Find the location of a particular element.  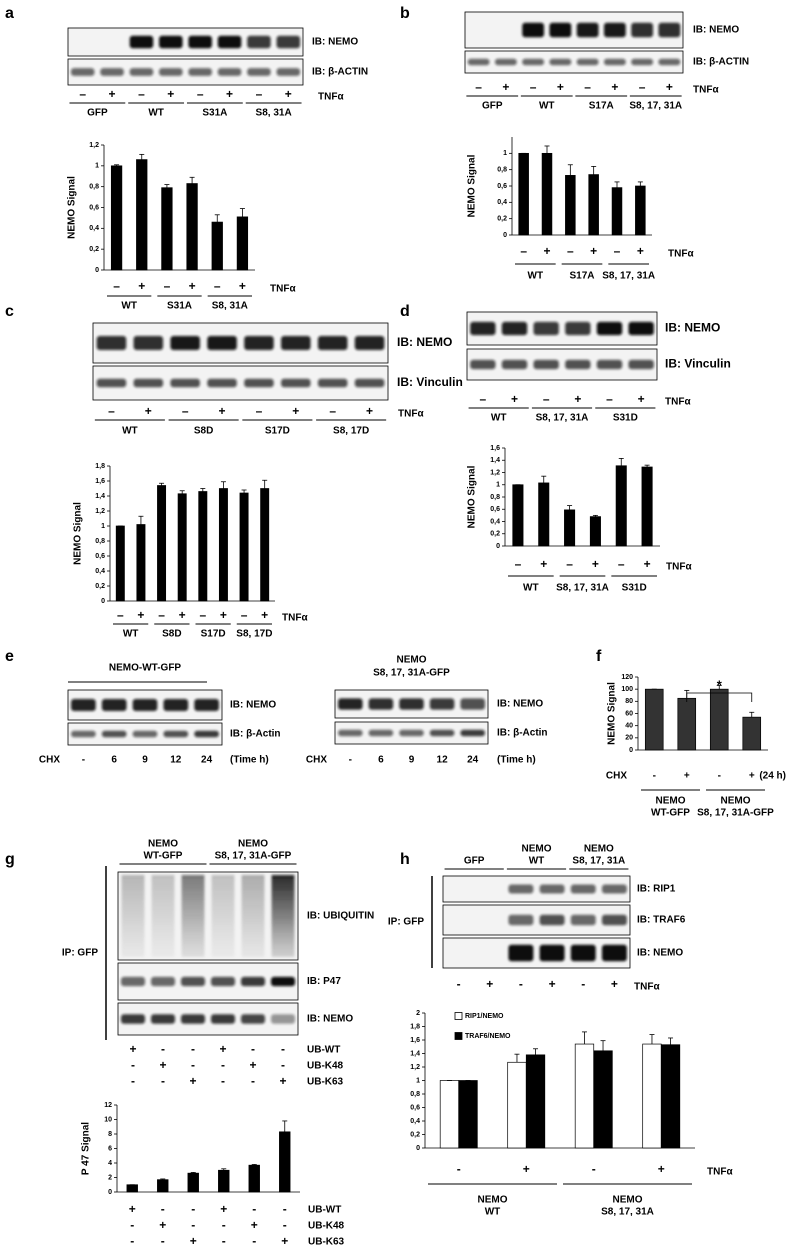

panel-label: e is located at coordinates (9, 656).